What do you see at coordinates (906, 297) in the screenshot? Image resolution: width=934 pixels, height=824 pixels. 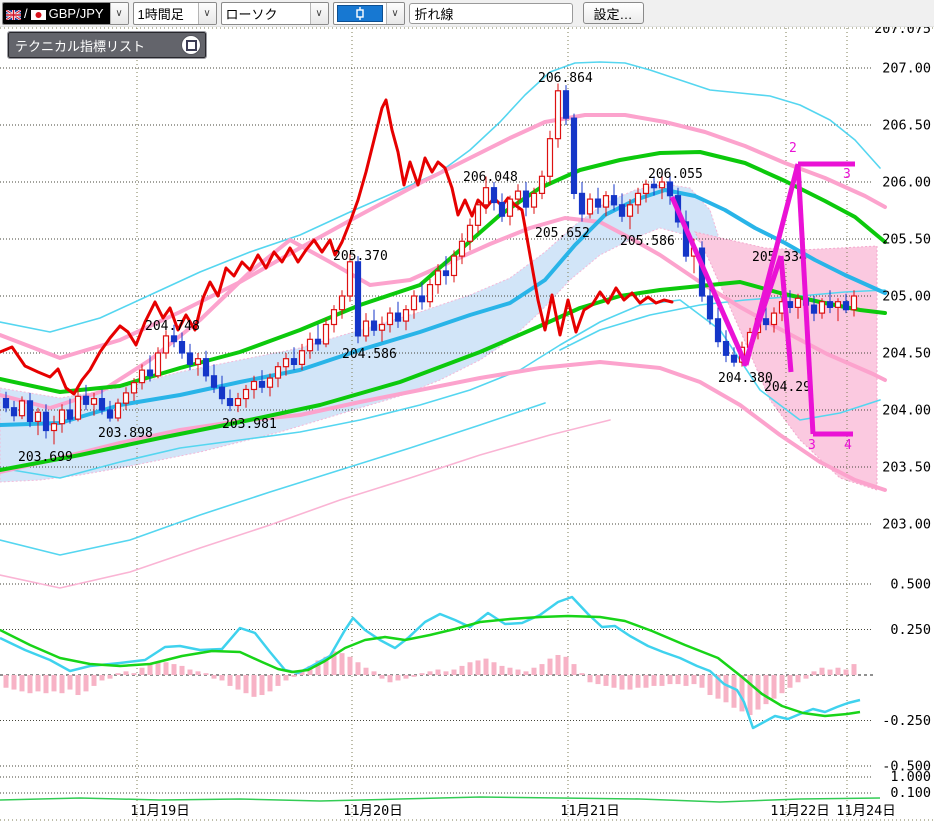 I see `price-axis-label: 205.00` at bounding box center [906, 297].